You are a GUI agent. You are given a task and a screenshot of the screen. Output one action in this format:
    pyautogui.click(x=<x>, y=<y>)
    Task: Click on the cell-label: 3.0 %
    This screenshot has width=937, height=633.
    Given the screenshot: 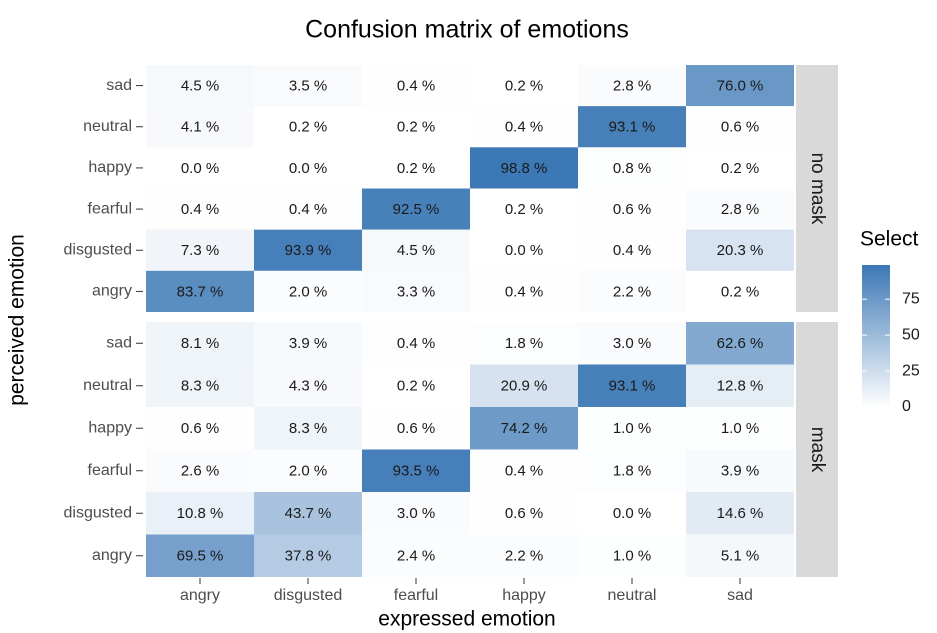 What is the action you would take?
    pyautogui.click(x=416, y=513)
    